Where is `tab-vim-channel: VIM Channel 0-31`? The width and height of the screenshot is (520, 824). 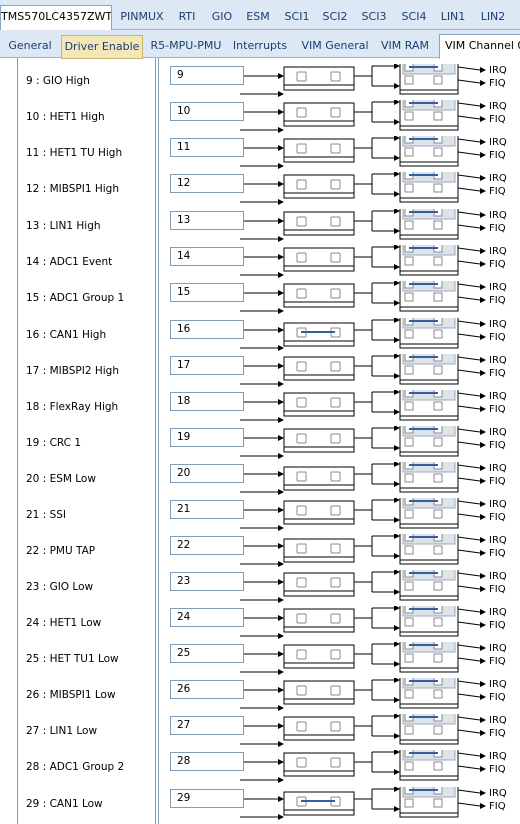
tab-vim-channel: VIM Channel 0-31 is located at coordinates (479, 46).